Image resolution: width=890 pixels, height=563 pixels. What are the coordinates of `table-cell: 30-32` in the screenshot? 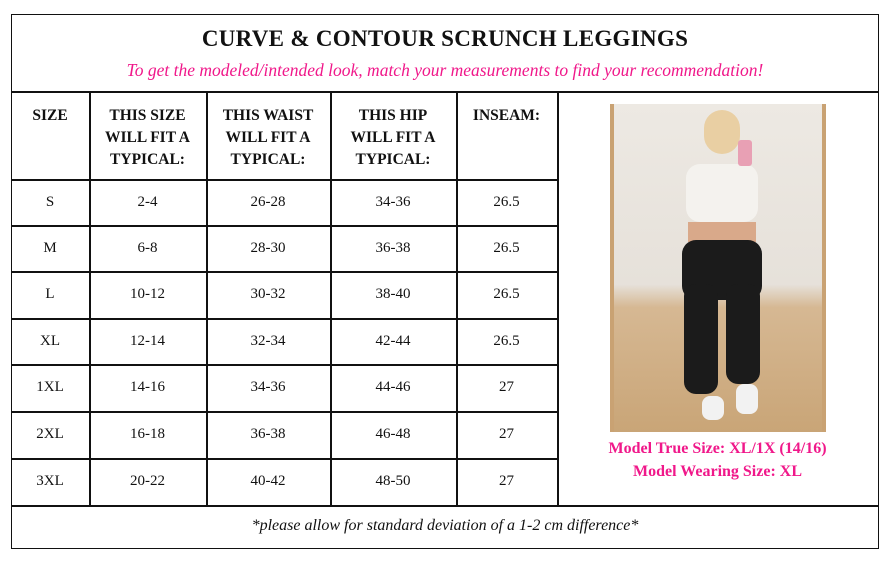 It's located at (268, 294).